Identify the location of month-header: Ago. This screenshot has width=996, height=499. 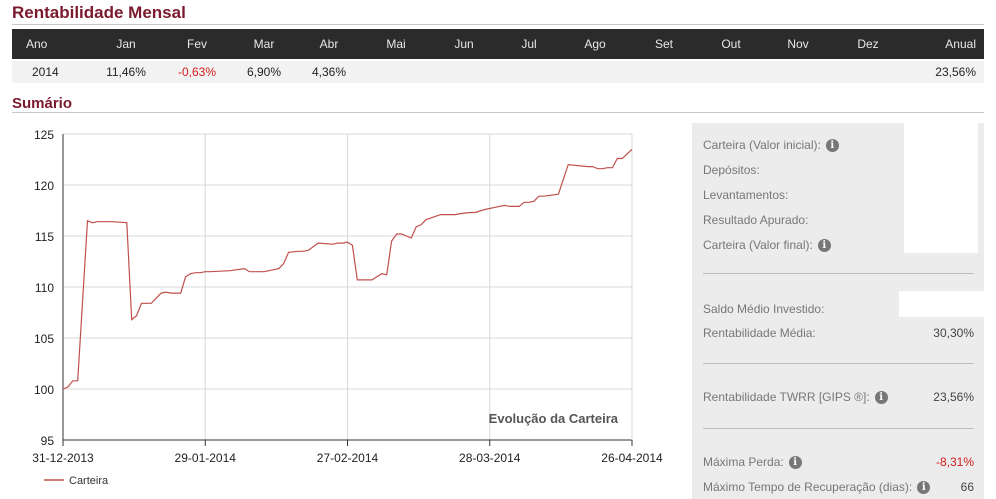
(595, 44).